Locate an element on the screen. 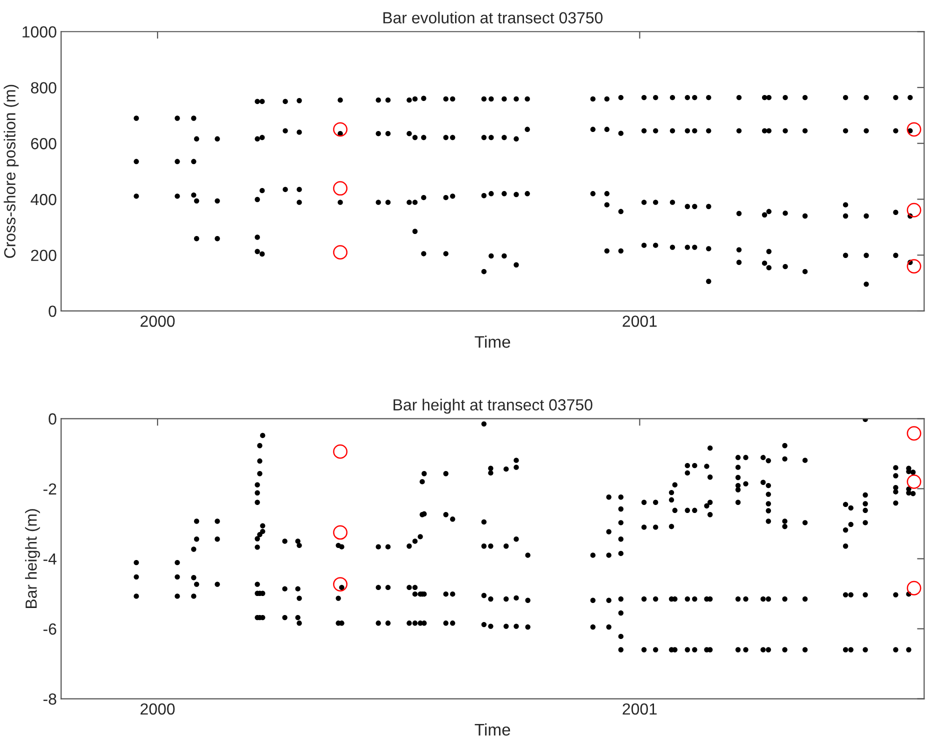 This screenshot has height=753, width=926. y-tick-label: 800 is located at coordinates (43, 88).